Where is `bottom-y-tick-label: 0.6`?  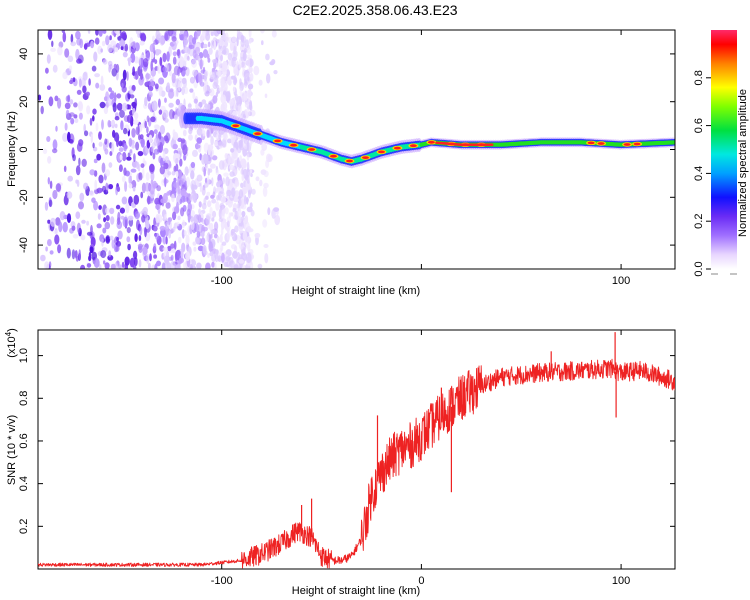
bottom-y-tick-label: 0.6 is located at coordinates (24, 440).